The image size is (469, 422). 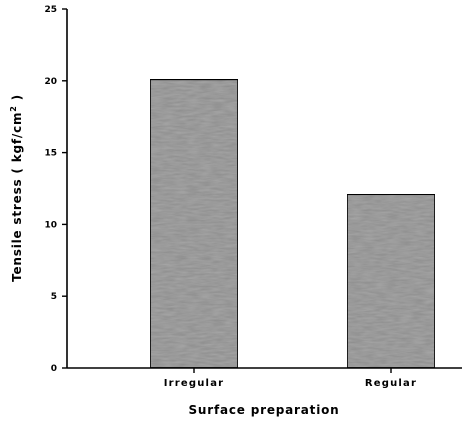 I want to click on bar-regular, so click(x=391, y=281).